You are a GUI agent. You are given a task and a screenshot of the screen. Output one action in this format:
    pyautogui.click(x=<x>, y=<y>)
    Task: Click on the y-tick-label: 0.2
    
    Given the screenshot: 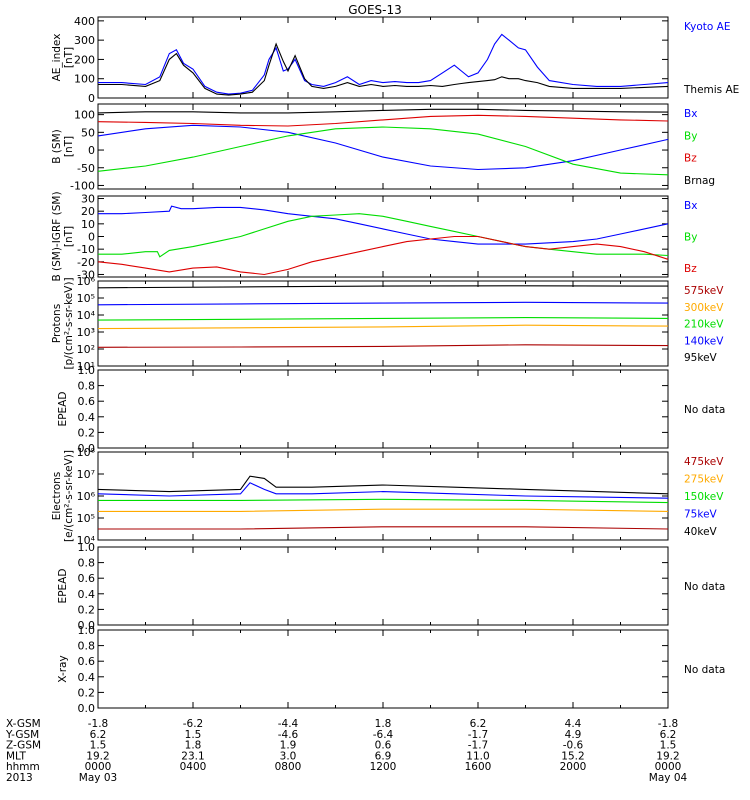 What is the action you would take?
    pyautogui.click(x=87, y=432)
    